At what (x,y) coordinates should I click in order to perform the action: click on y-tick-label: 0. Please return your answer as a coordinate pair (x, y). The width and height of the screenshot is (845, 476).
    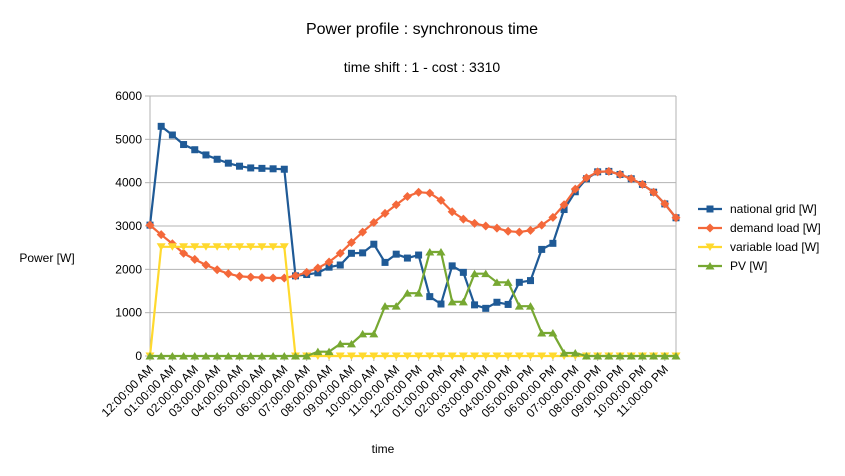
    Looking at the image, I should click on (138, 356).